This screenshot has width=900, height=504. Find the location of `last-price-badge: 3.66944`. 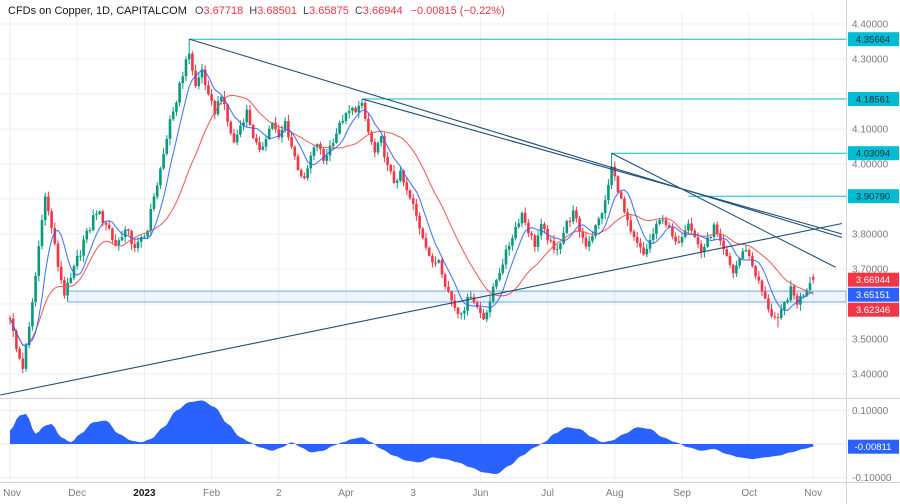

last-price-badge: 3.66944 is located at coordinates (873, 279).